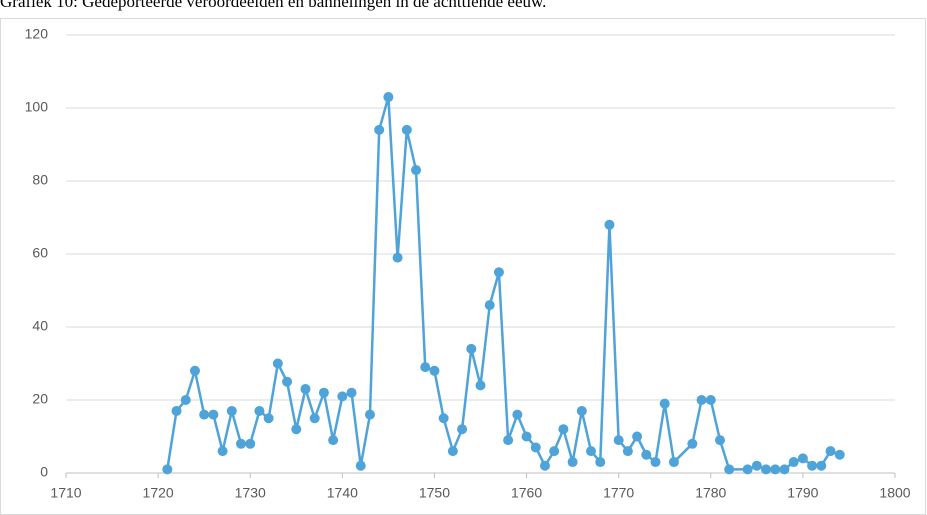 The height and width of the screenshot is (515, 927). What do you see at coordinates (710, 493) in the screenshot?
I see `x-tick-label: 1780` at bounding box center [710, 493].